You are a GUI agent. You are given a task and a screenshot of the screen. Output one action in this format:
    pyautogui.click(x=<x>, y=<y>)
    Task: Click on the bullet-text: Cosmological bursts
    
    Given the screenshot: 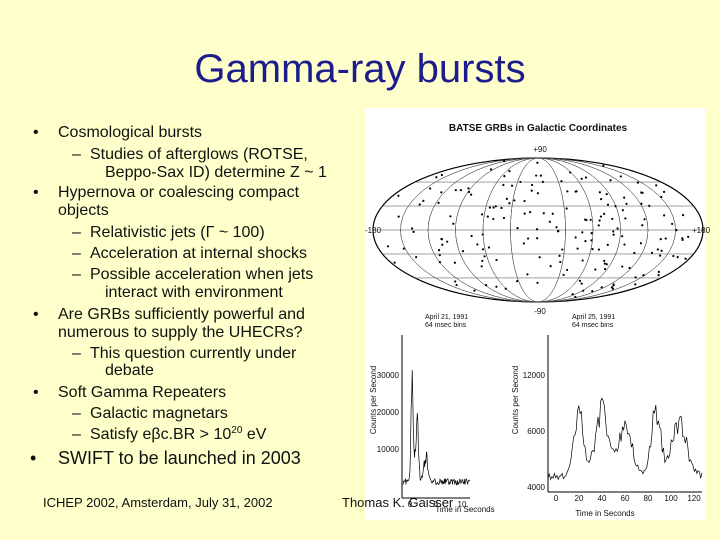 What is the action you would take?
    pyautogui.click(x=130, y=132)
    